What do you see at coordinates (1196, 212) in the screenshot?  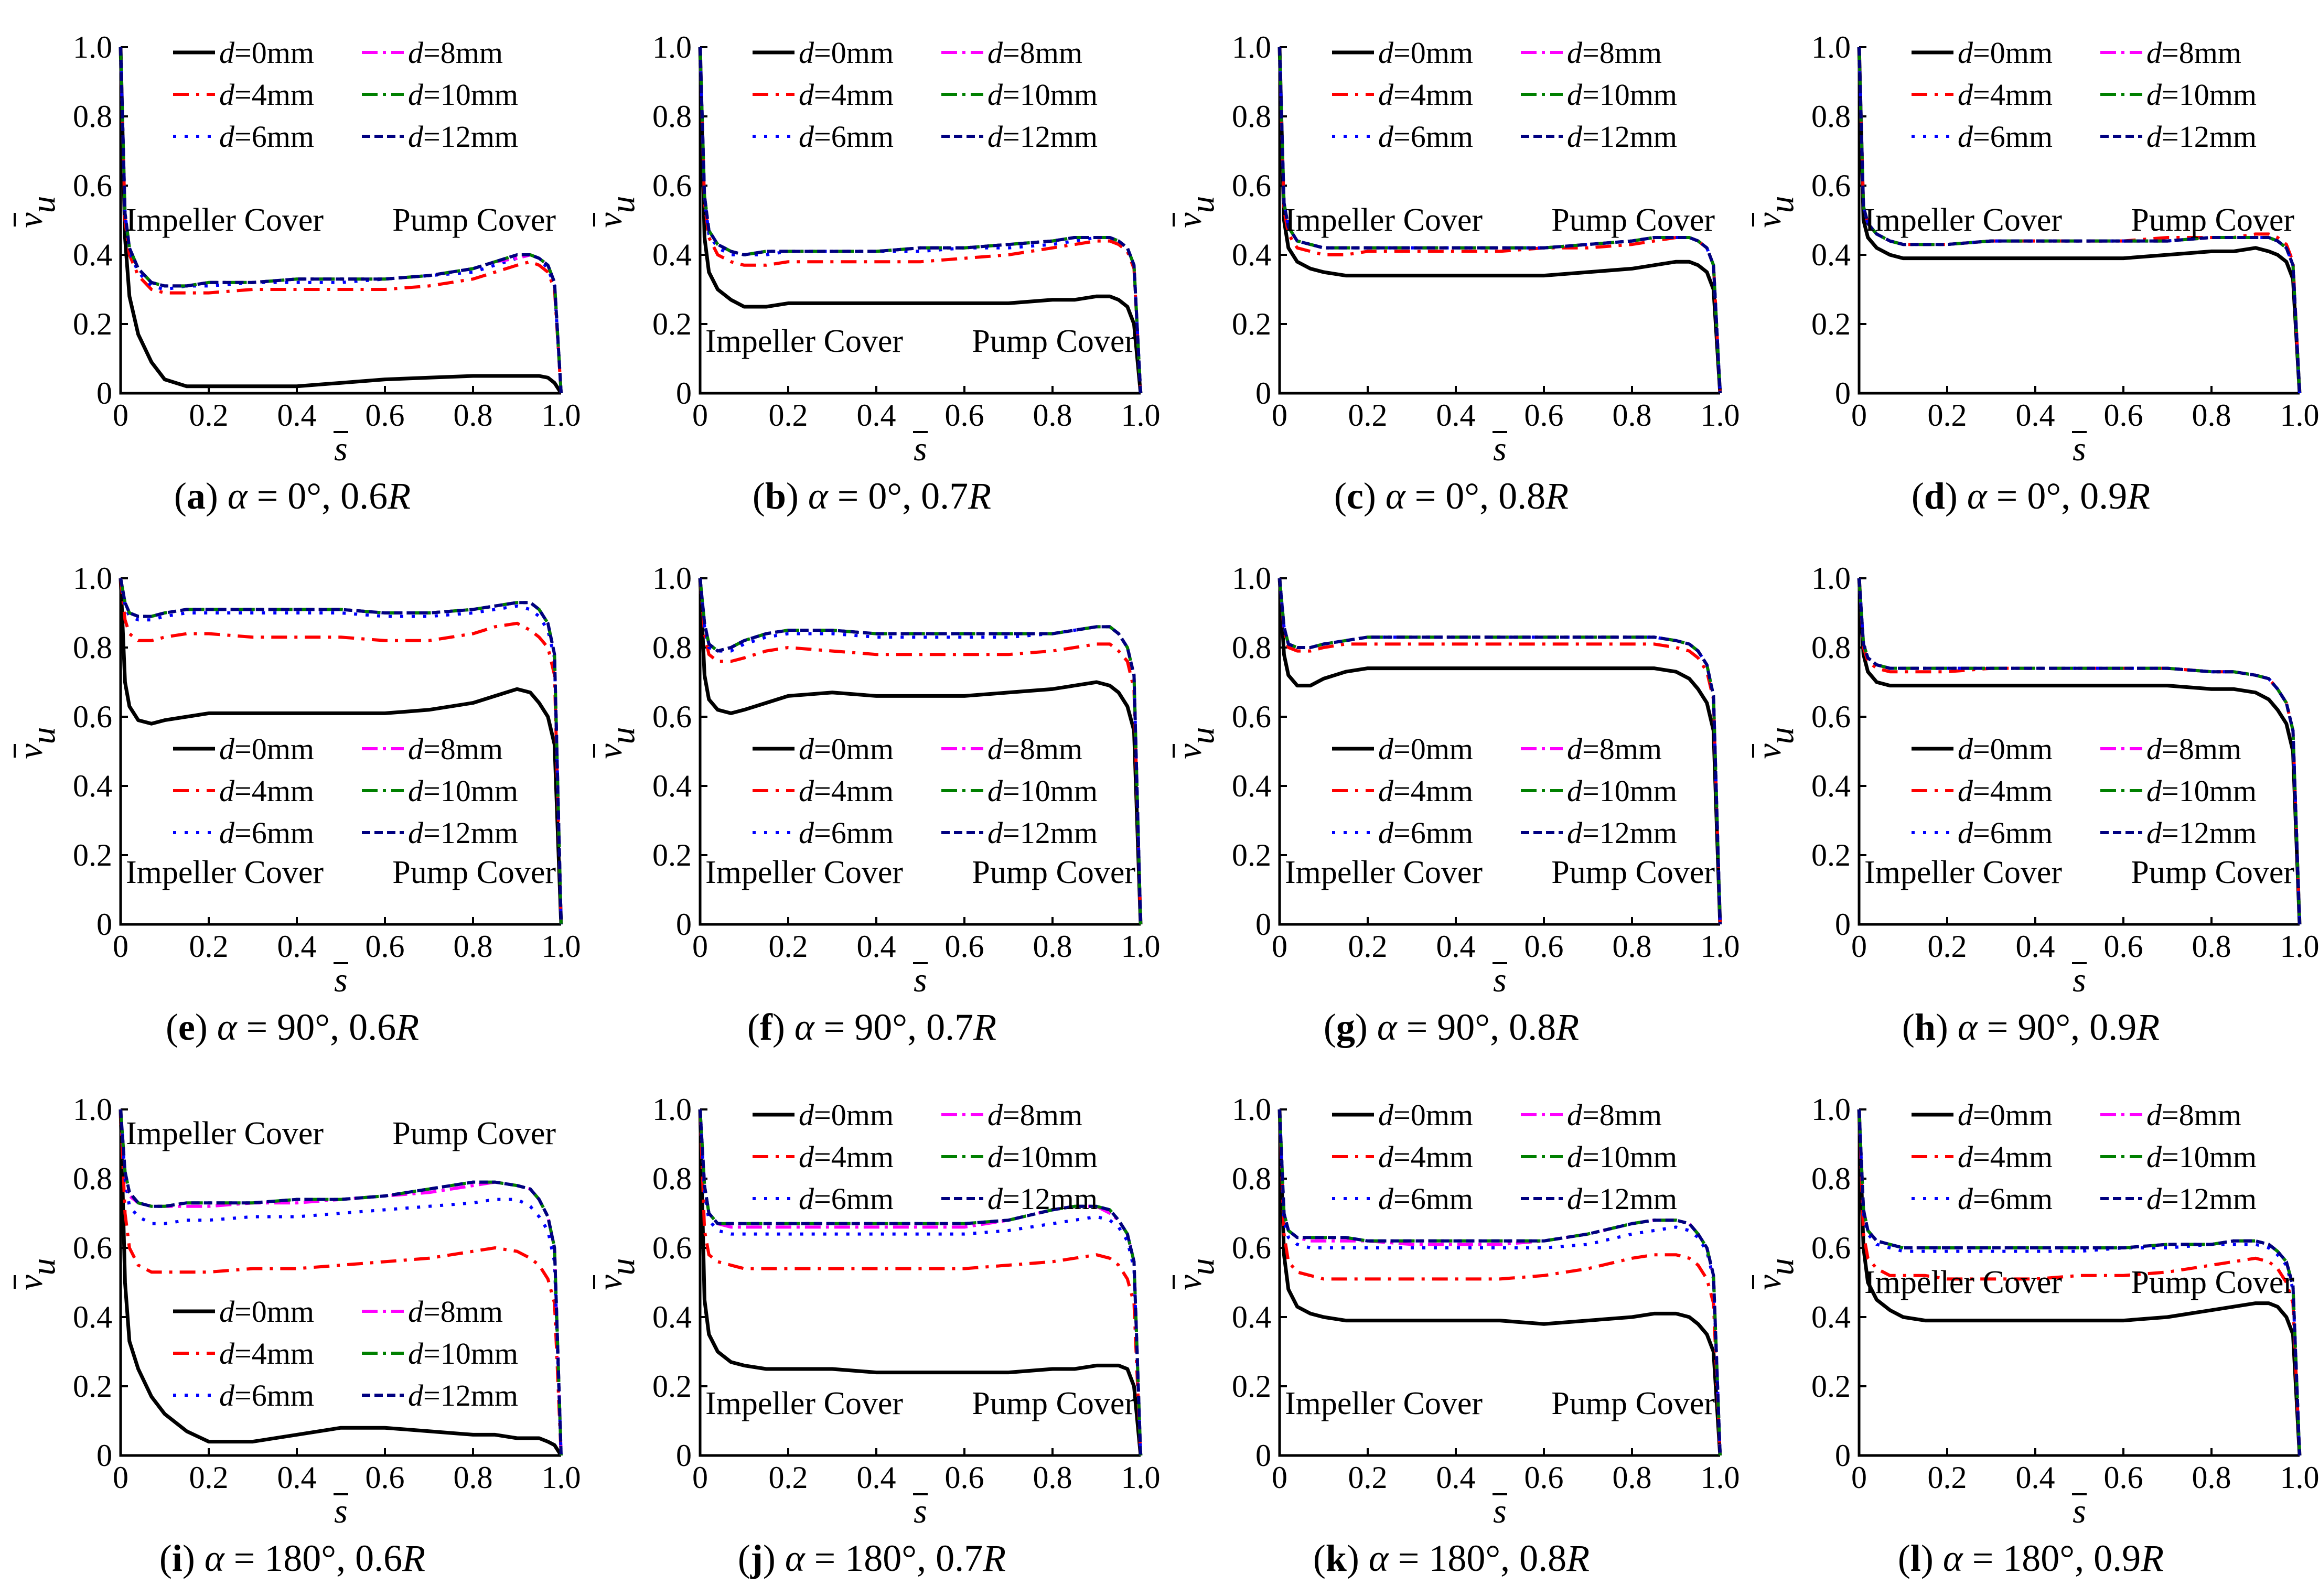 I see `y-axis-label-group: vu` at bounding box center [1196, 212].